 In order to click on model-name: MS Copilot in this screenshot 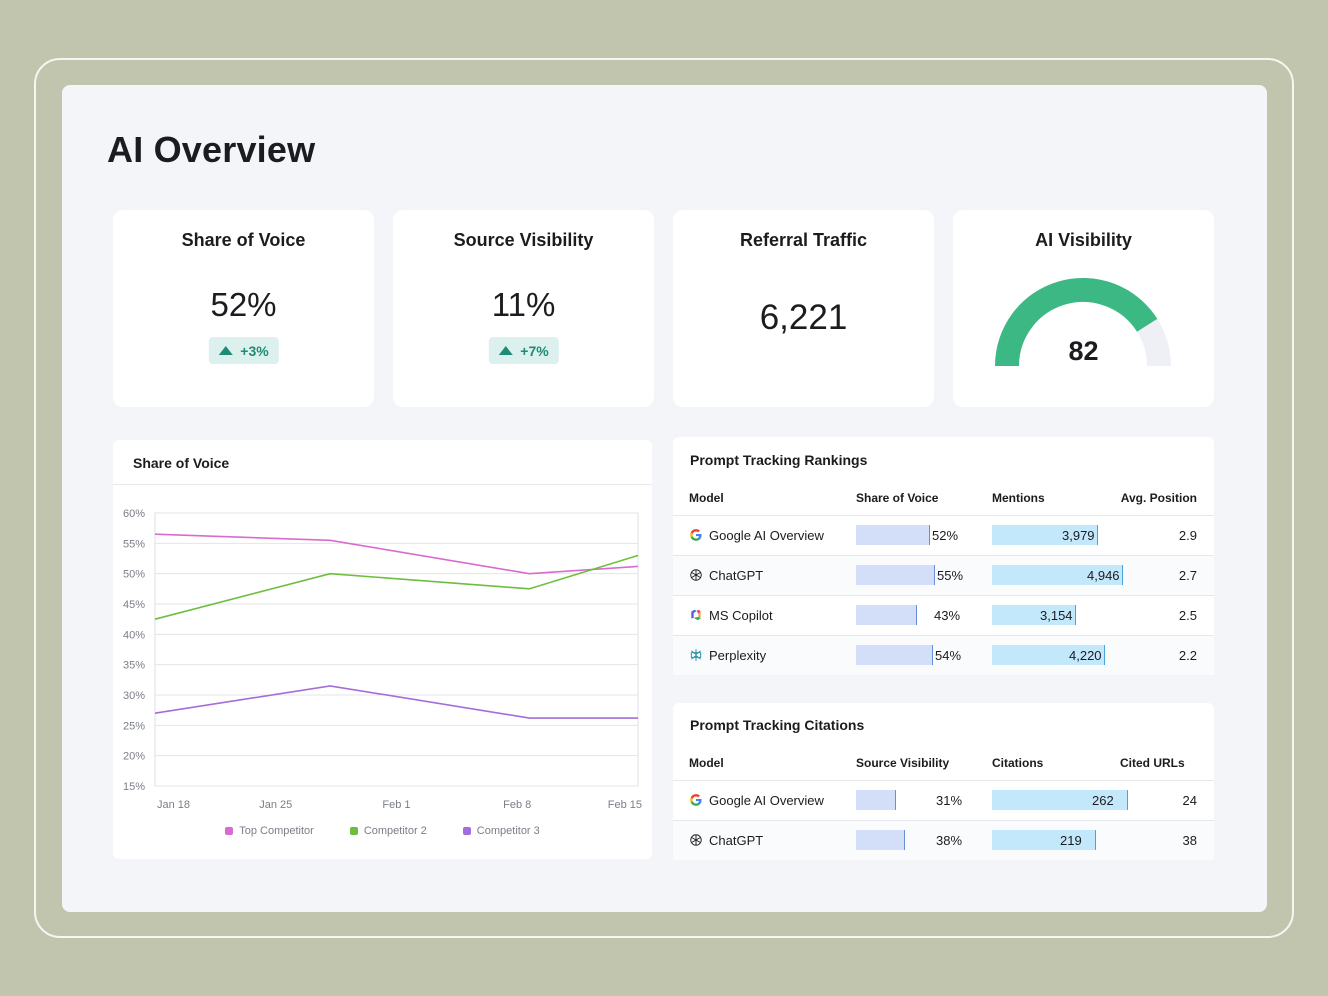, I will do `click(741, 615)`.